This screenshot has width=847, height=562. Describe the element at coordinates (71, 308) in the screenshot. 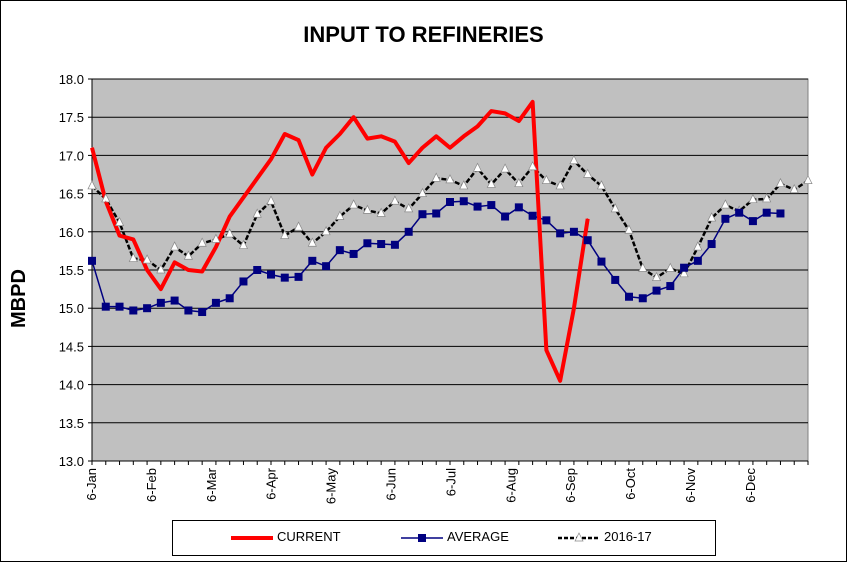

I see `y-tick-label: 15.0` at that location.